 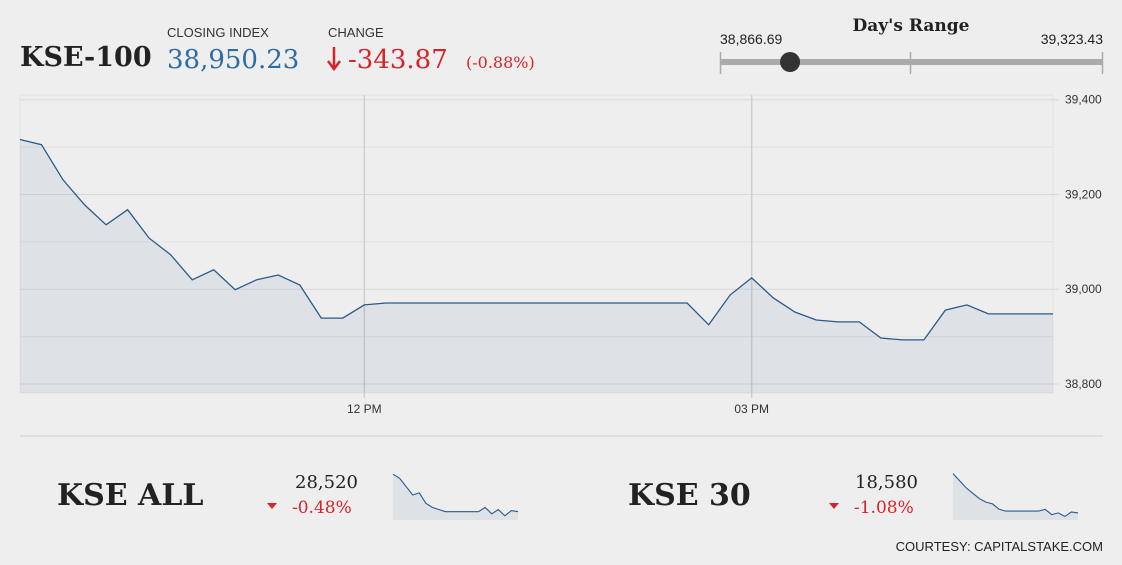 I want to click on range-title: Day's Range, so click(x=911, y=26).